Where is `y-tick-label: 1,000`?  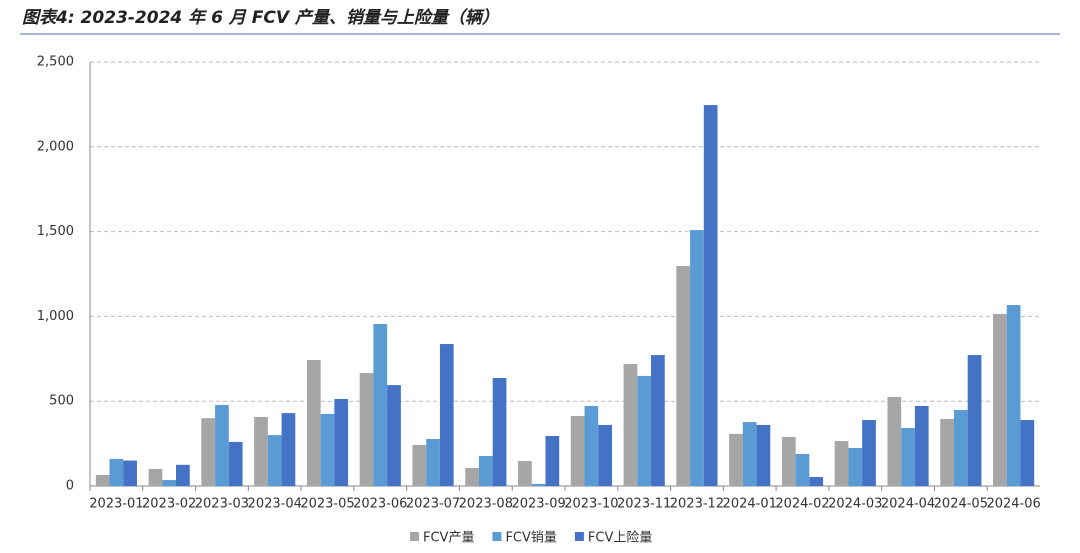 y-tick-label: 1,000 is located at coordinates (55, 316).